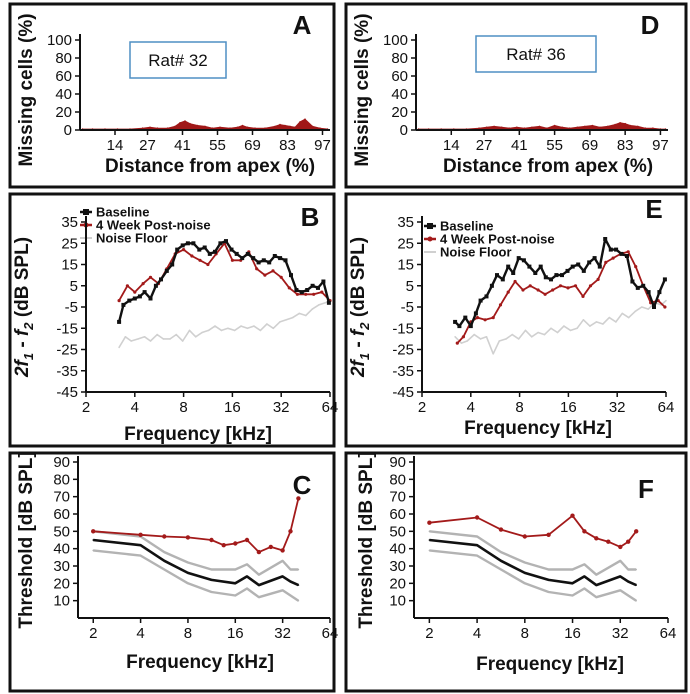 The width and height of the screenshot is (690, 694). I want to click on x-tick-label: 8, so click(188, 633).